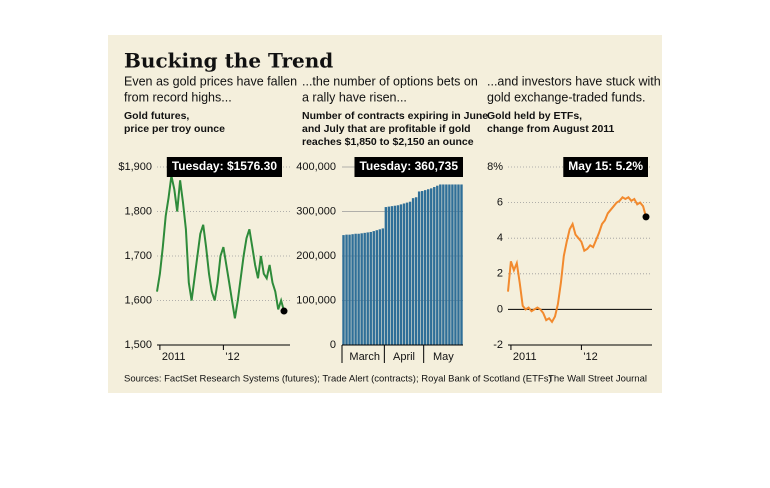  Describe the element at coordinates (551, 129) in the screenshot. I see `axis-label: change from August 2011` at that location.